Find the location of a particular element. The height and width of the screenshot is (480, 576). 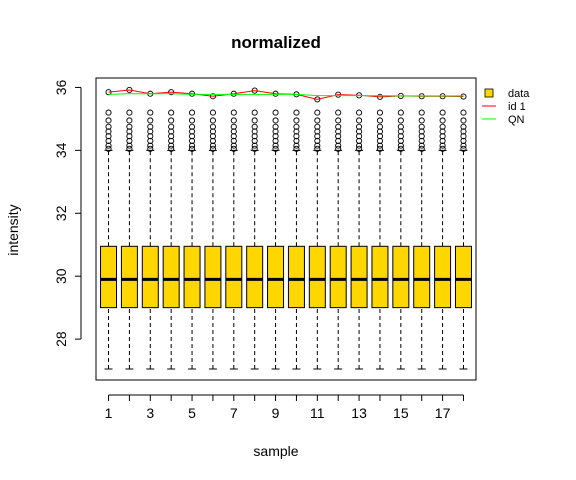

x-axis: 1 3 5 7 9 11 13 15 17 is located at coordinates (284, 407).